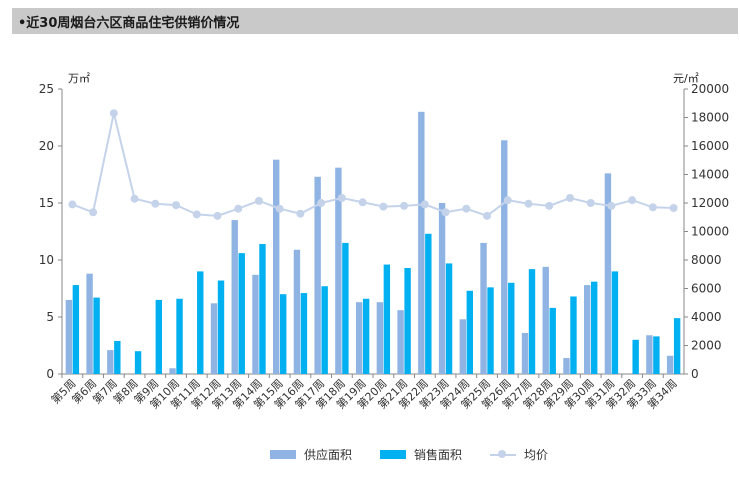 This screenshot has height=479, width=740. What do you see at coordinates (706, 289) in the screenshot?
I see `right-axis-tick-label: 6000` at bounding box center [706, 289].